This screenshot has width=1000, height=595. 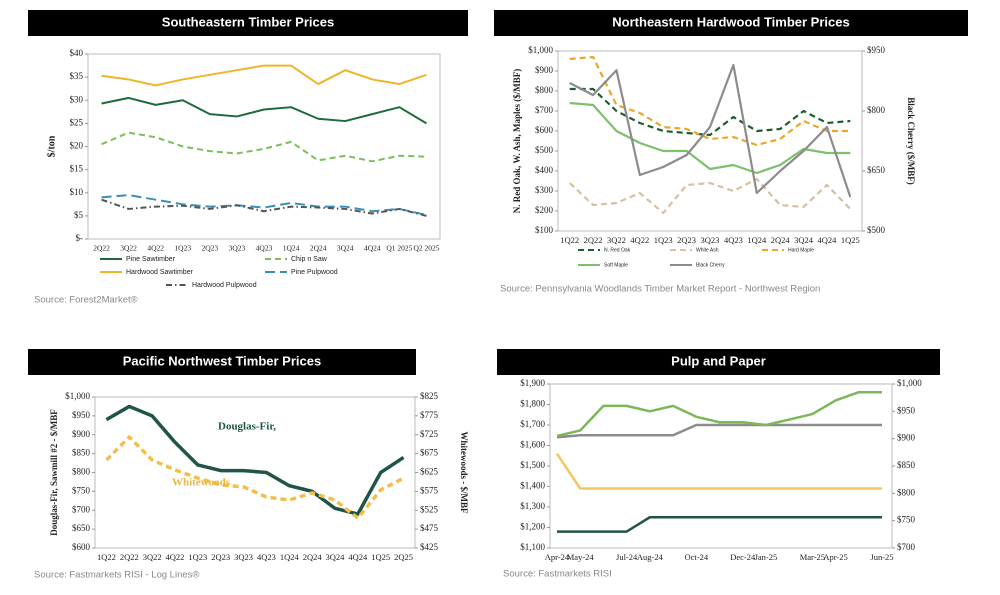 I want to click on x-tick-label: Jan-25, so click(x=766, y=557).